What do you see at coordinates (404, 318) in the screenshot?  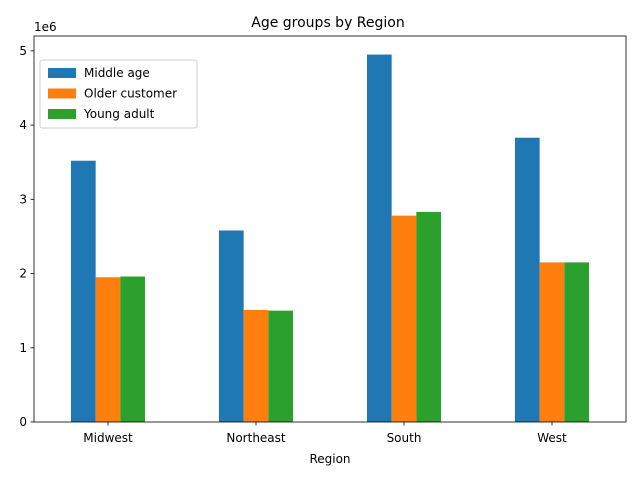 I see `bar-older-customer-south` at bounding box center [404, 318].